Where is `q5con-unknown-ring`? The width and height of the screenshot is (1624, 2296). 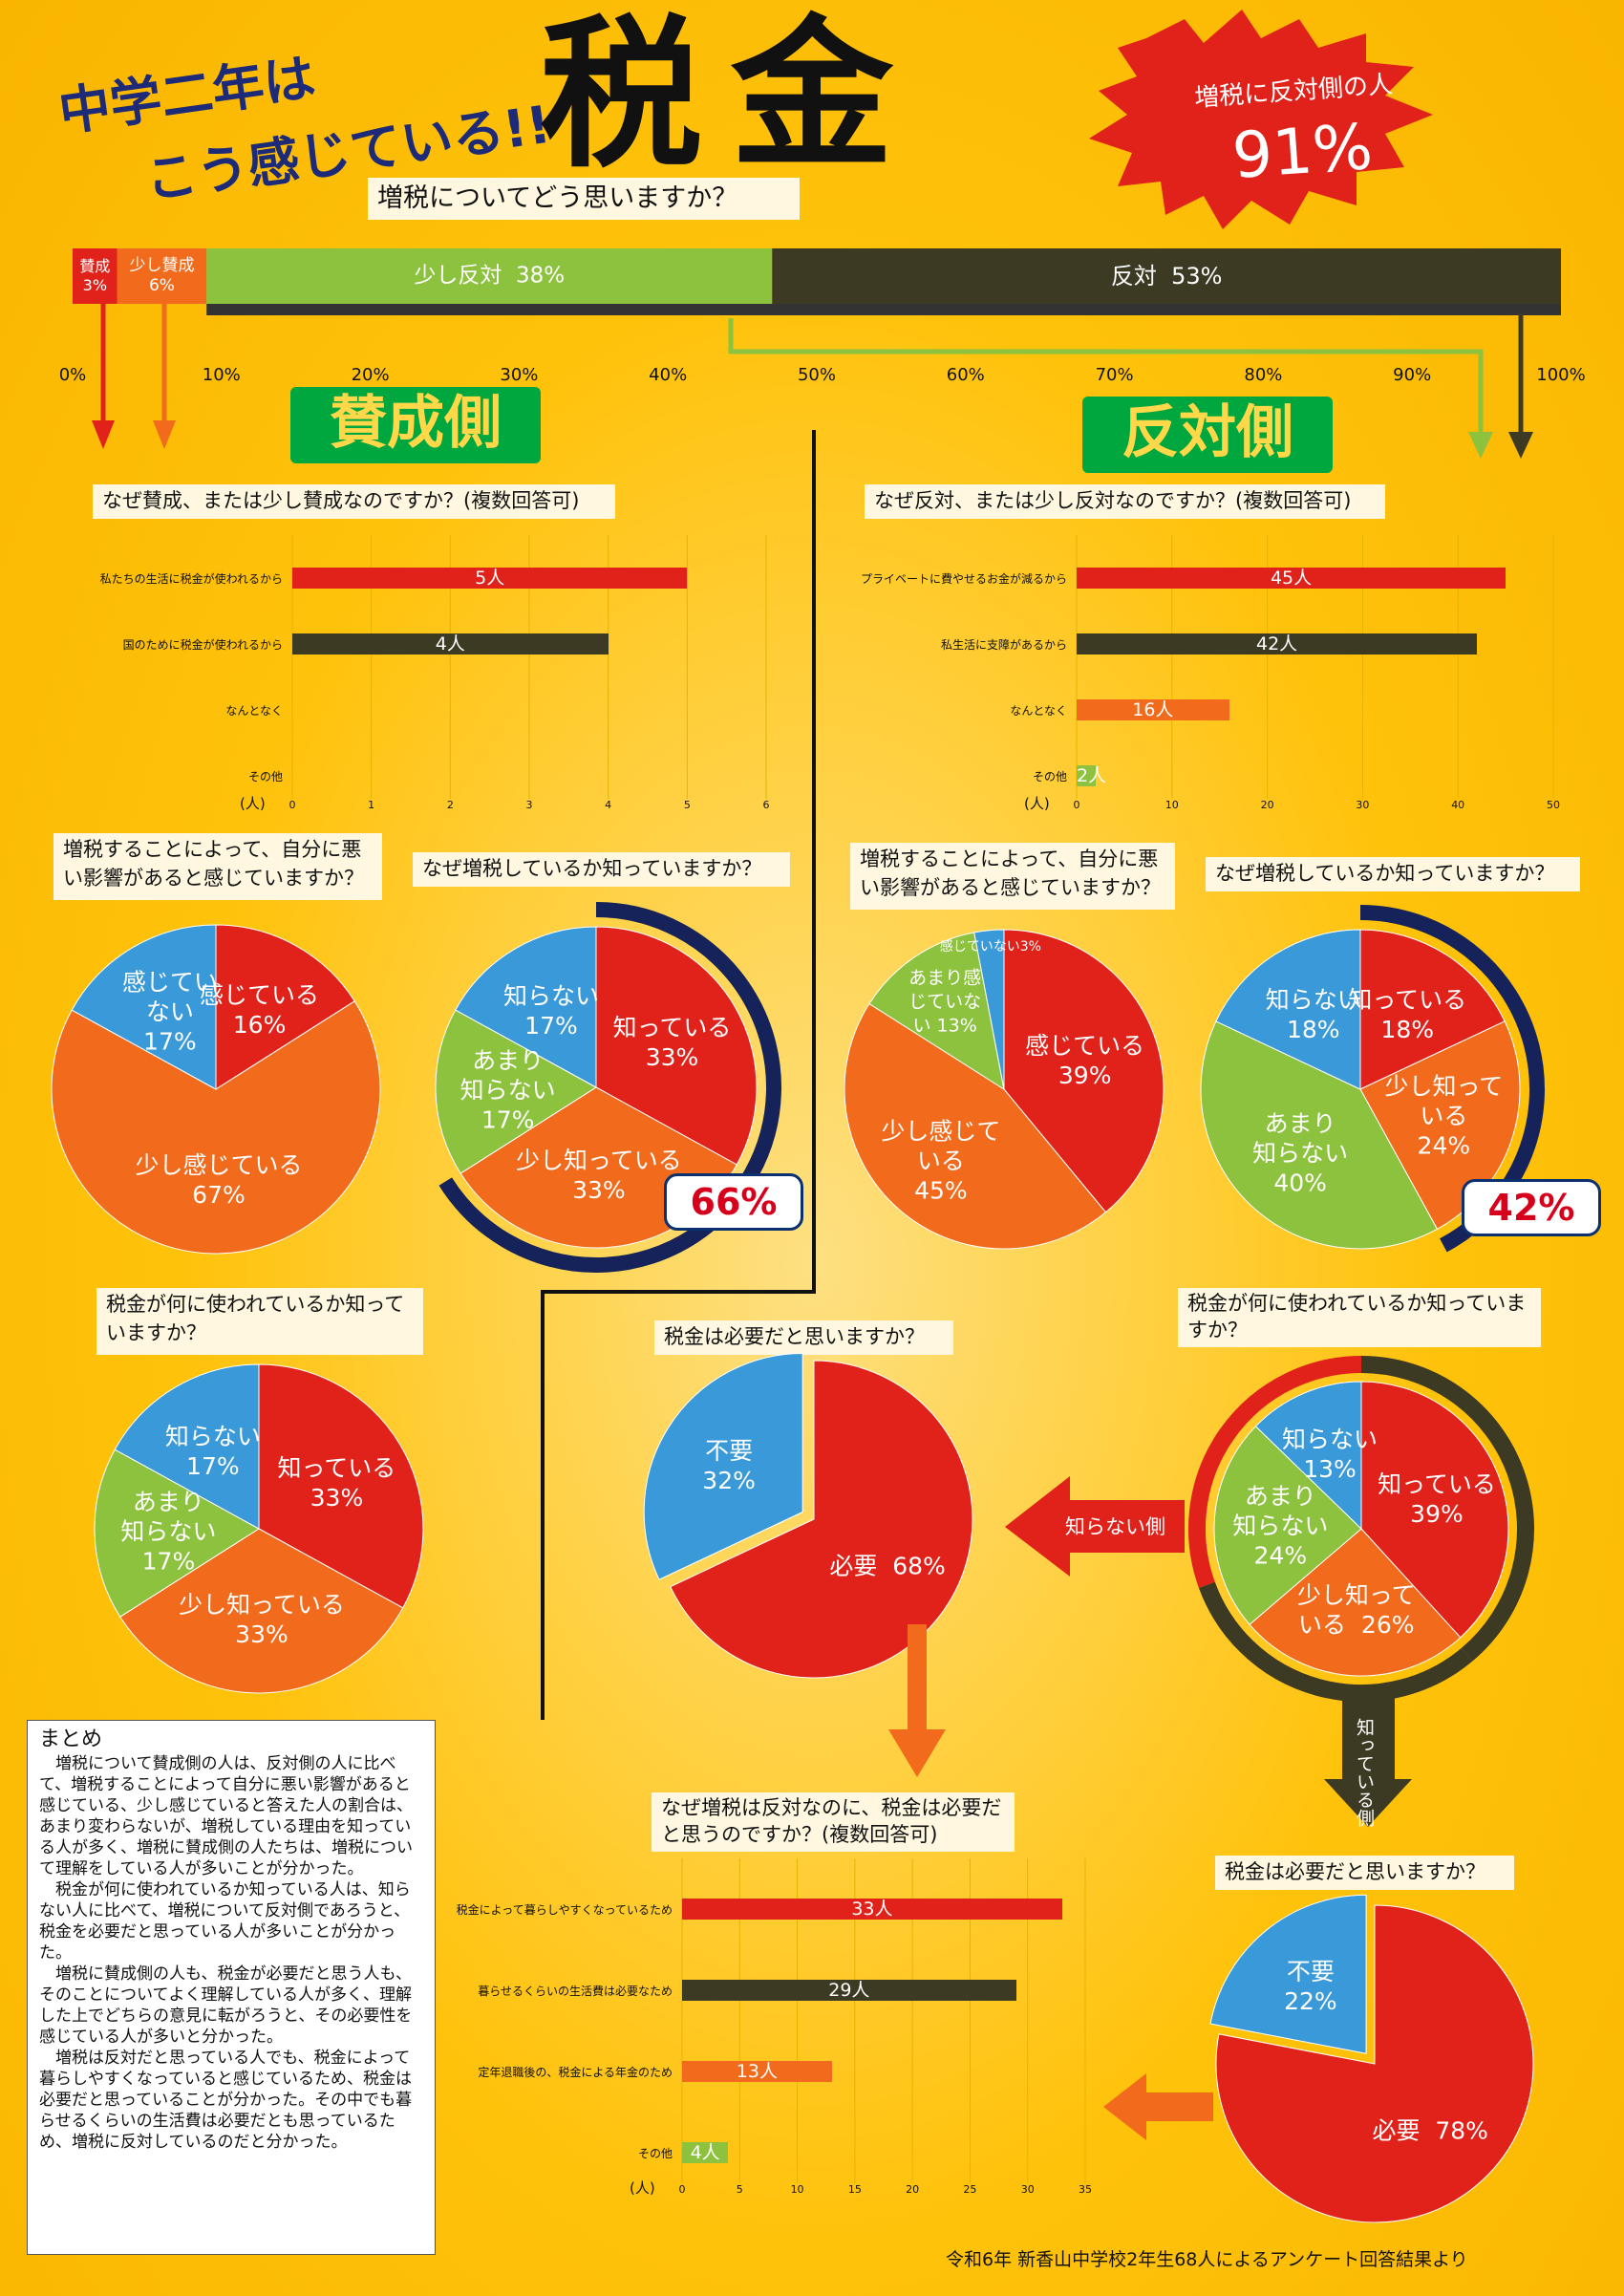
q5con-unknown-ring is located at coordinates (1275, 1472).